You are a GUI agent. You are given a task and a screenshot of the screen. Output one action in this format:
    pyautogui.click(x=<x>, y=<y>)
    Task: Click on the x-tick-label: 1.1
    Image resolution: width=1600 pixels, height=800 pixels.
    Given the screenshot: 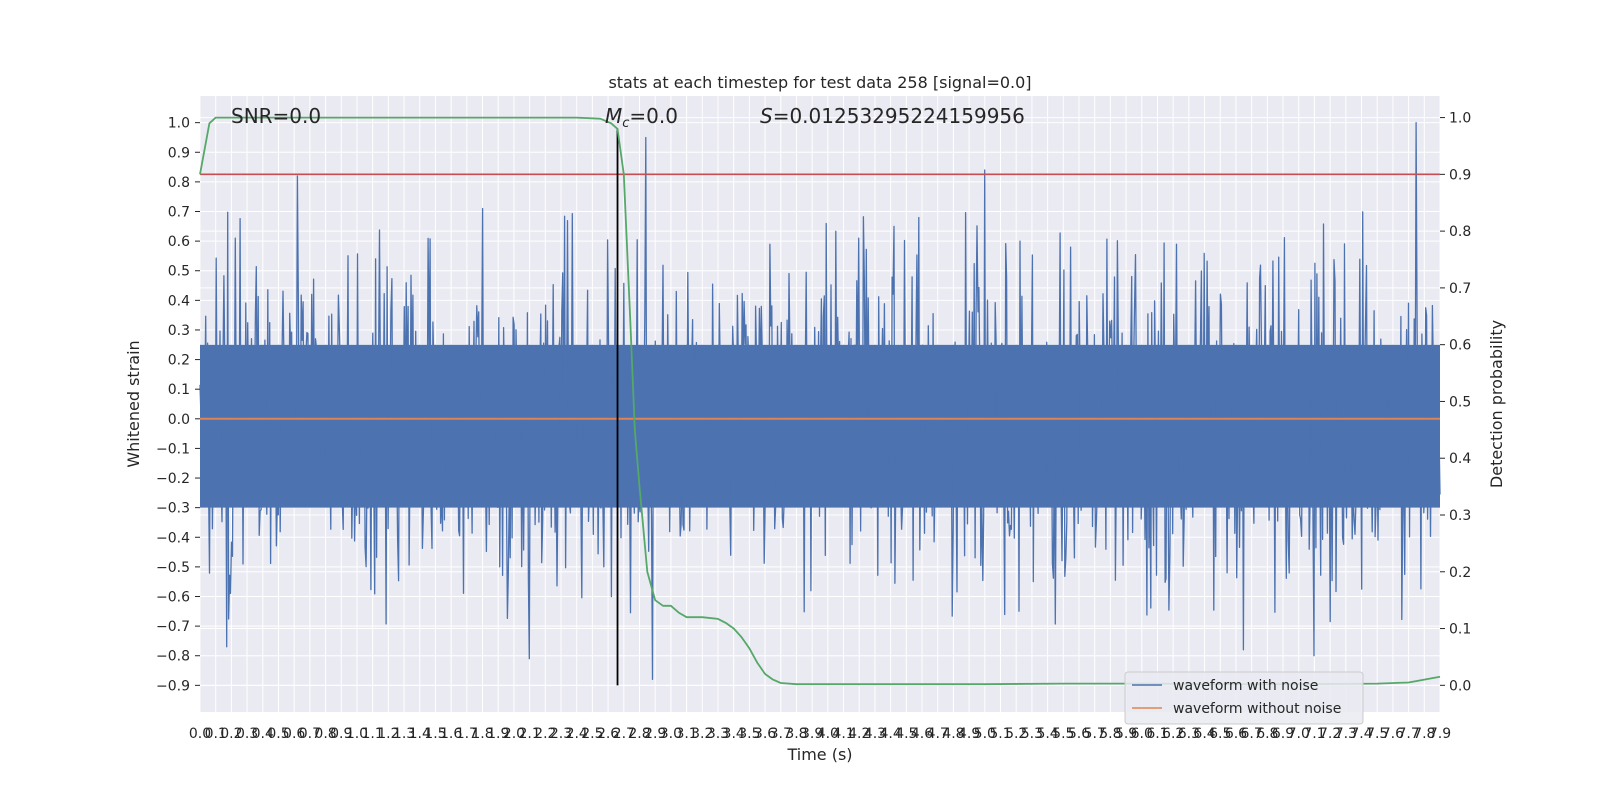 What is the action you would take?
    pyautogui.click(x=373, y=734)
    